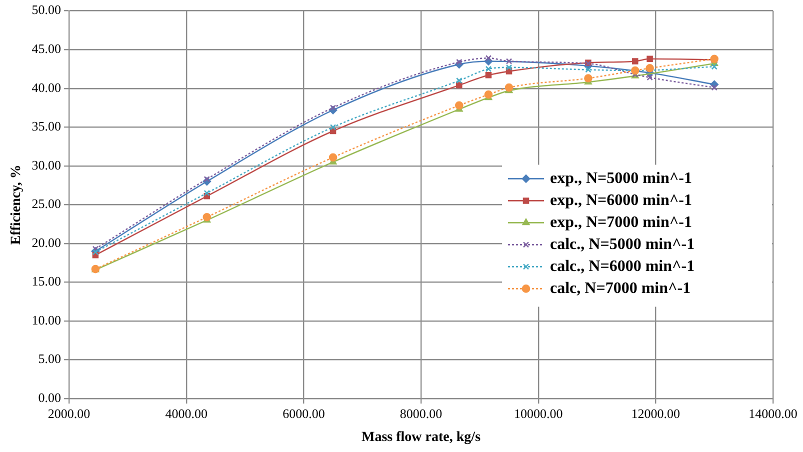 Image resolution: width=803 pixels, height=452 pixels. What do you see at coordinates (47, 126) in the screenshot?
I see `y-tick-label: 35.00` at bounding box center [47, 126].